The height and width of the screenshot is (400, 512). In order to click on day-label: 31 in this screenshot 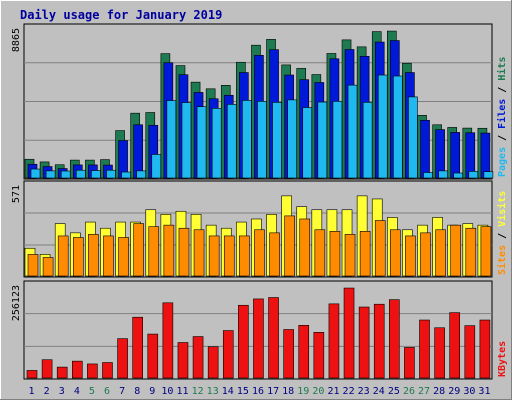, I will do `click(484, 391)`.